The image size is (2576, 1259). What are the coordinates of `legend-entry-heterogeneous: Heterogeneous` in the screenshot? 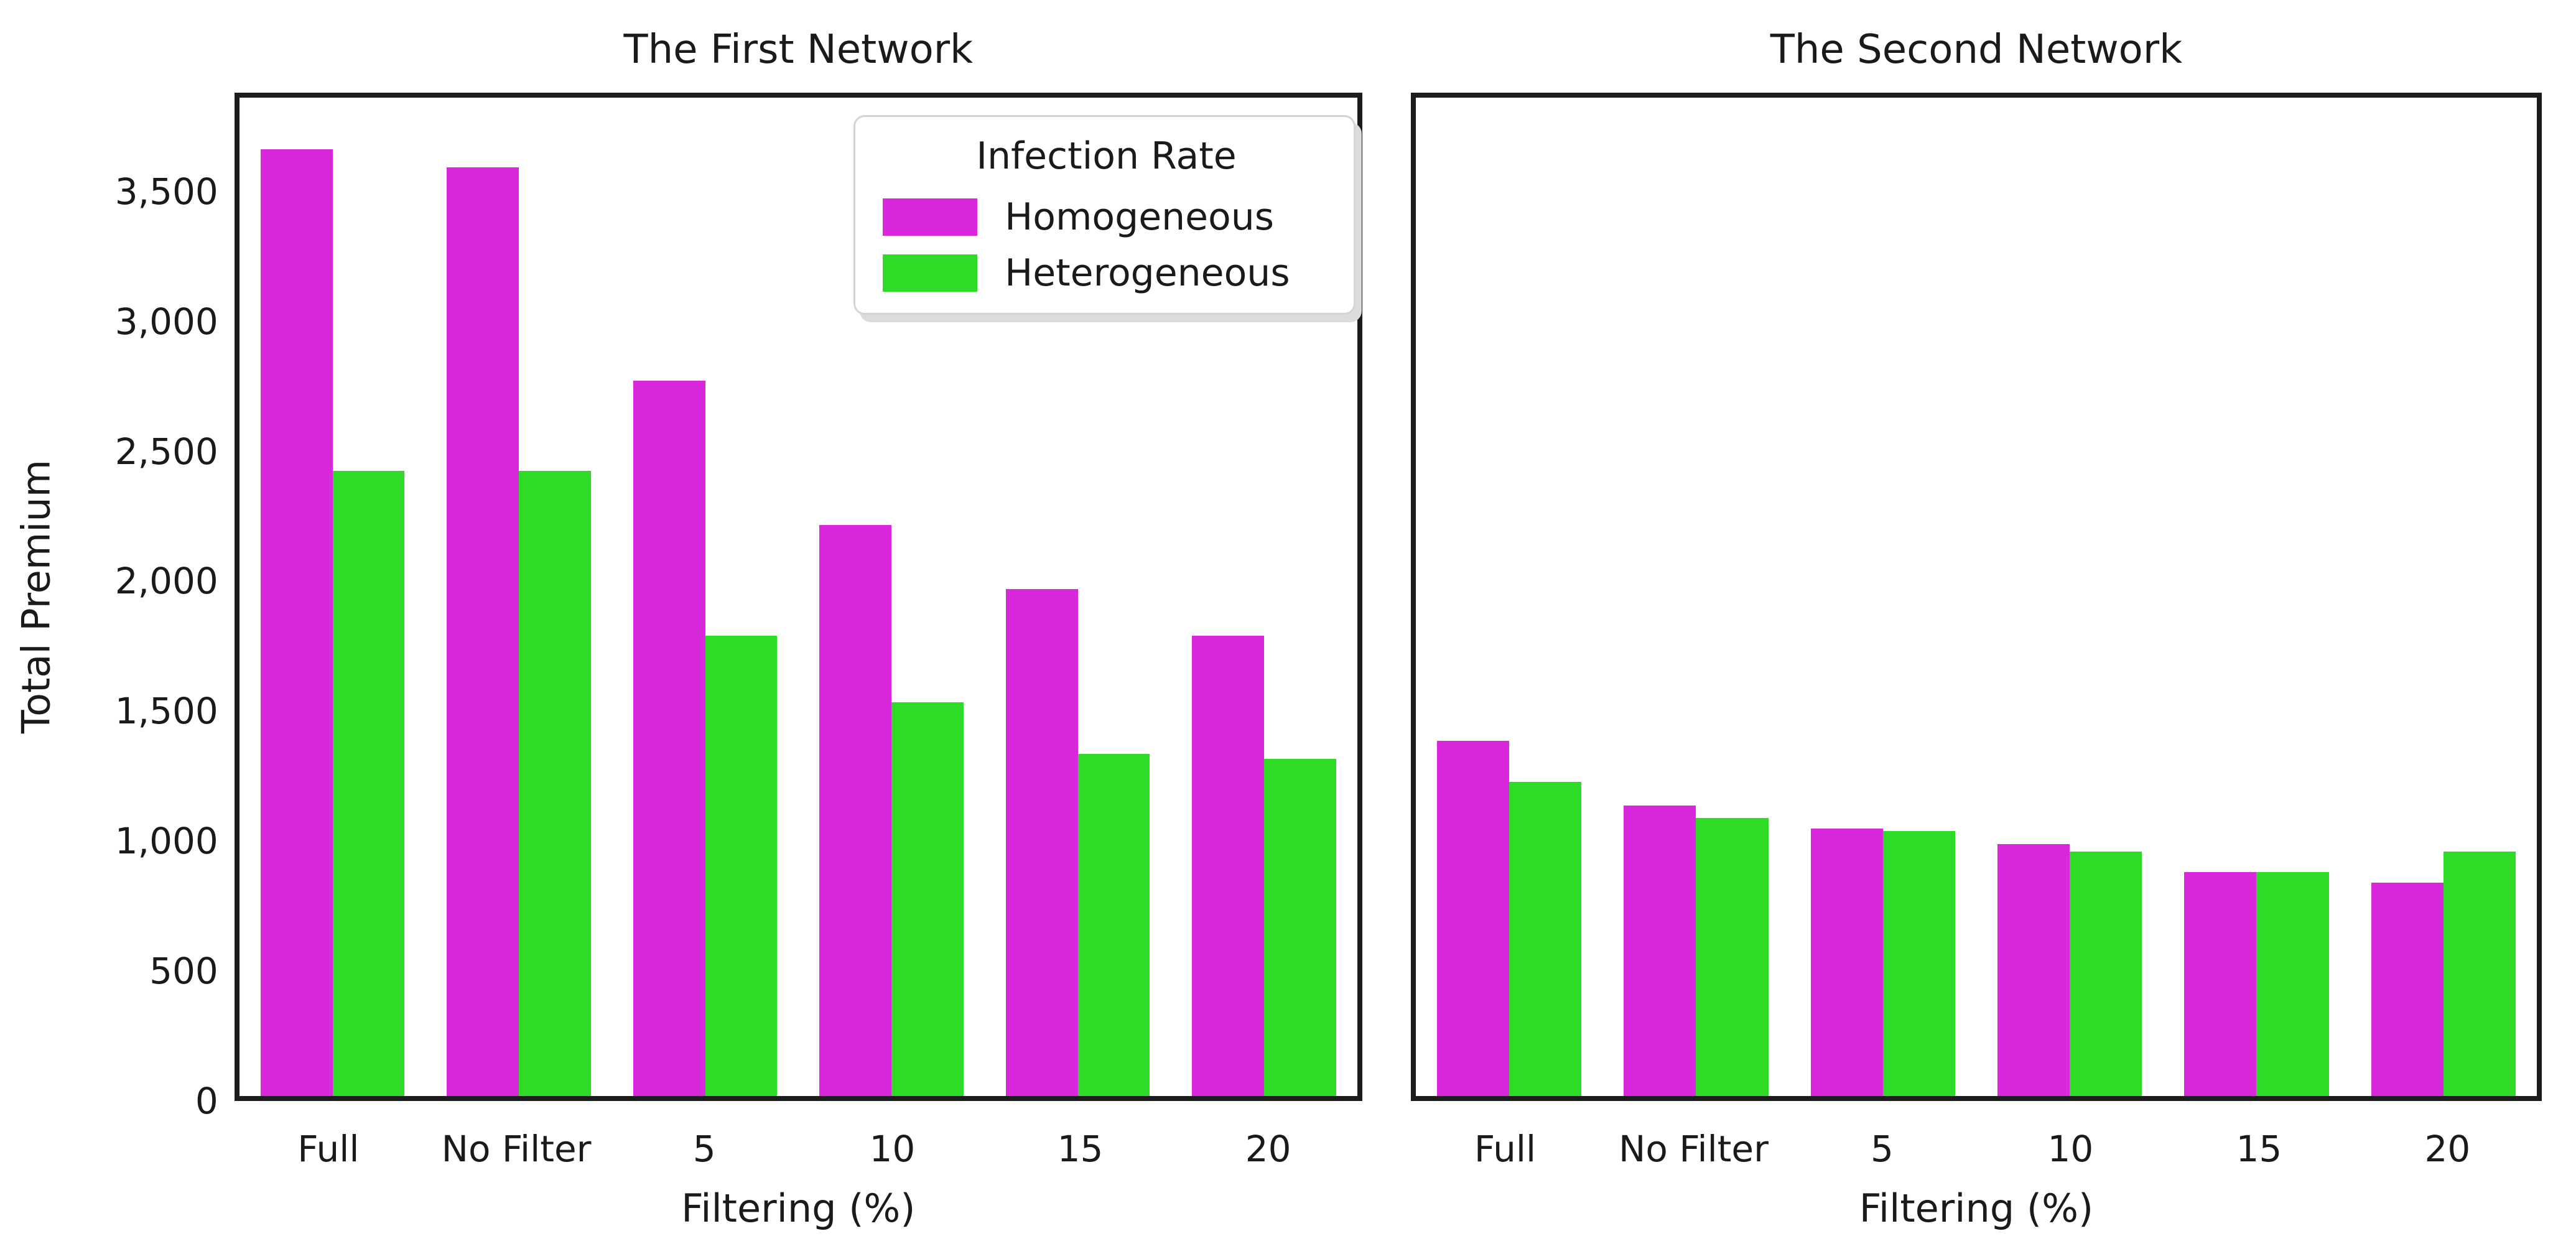 It's located at (1106, 273).